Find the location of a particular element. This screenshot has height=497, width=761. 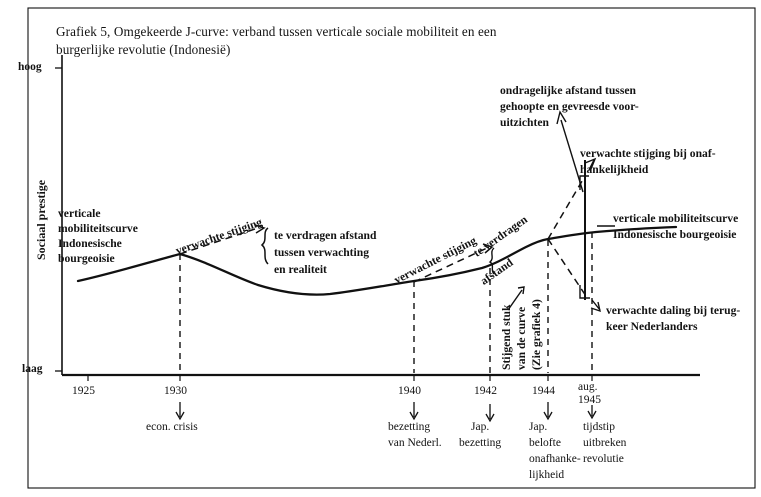

annotation-rise-independence-line1: verwachte stijging bij onaf- is located at coordinates (648, 153).